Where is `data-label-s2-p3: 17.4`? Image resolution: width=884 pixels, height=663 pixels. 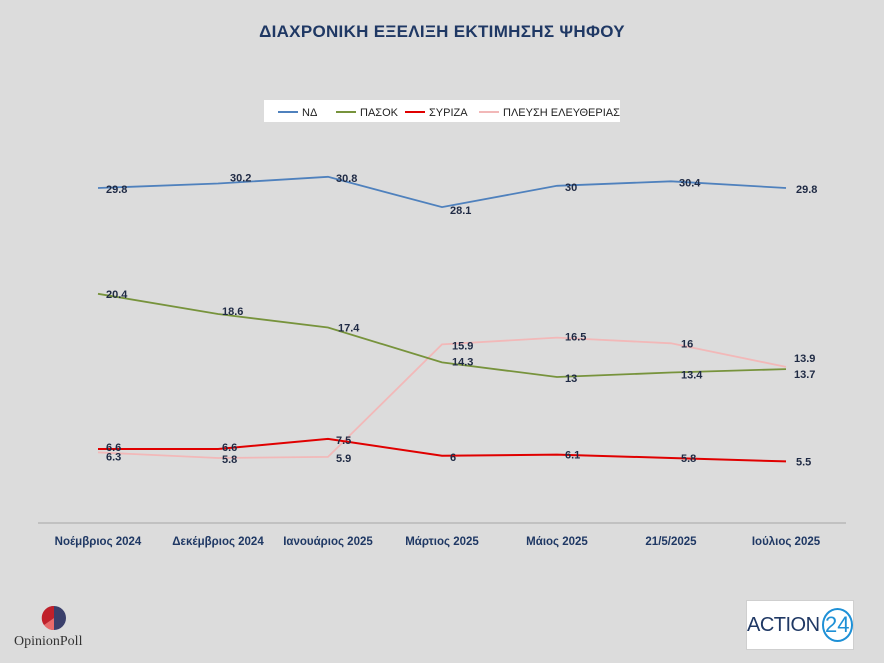
data-label-s2-p3: 17.4 is located at coordinates (349, 329).